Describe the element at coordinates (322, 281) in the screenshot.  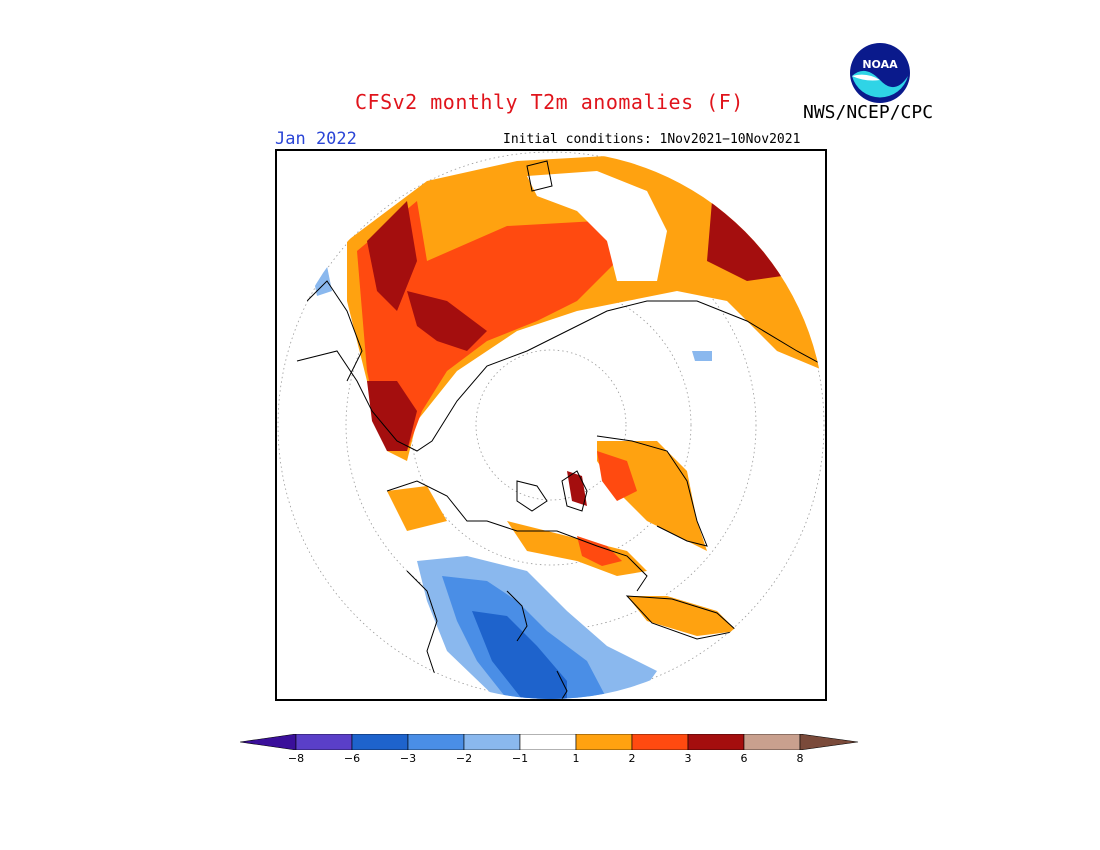
I see `anomaly-lightblue-east` at that location.